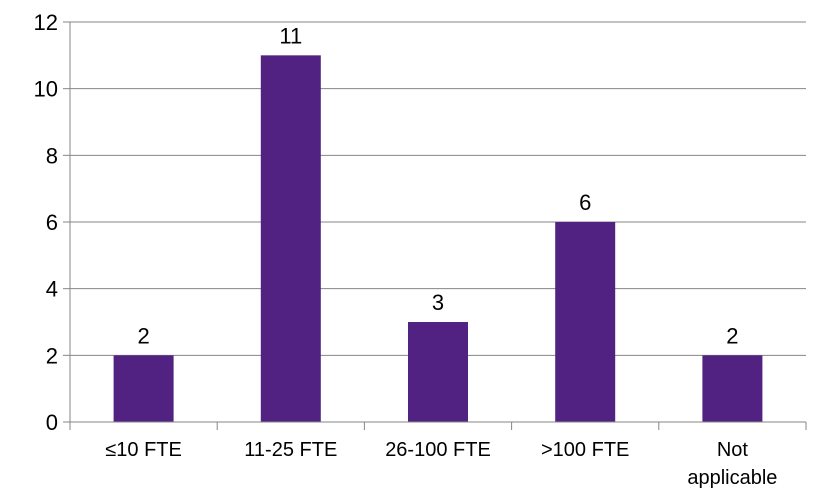 This screenshot has width=822, height=499. I want to click on x-tick-label: applicable, so click(732, 478).